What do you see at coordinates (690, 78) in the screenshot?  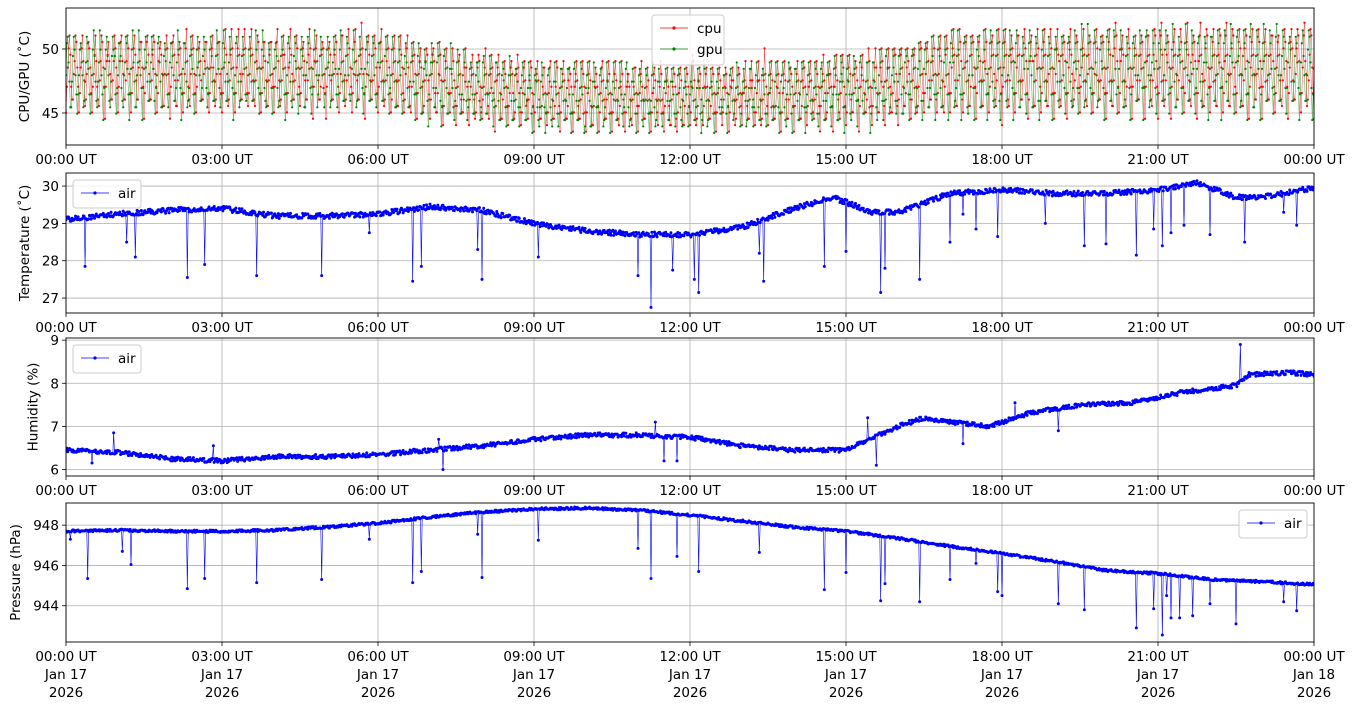 I see `series-markers-gpu` at bounding box center [690, 78].